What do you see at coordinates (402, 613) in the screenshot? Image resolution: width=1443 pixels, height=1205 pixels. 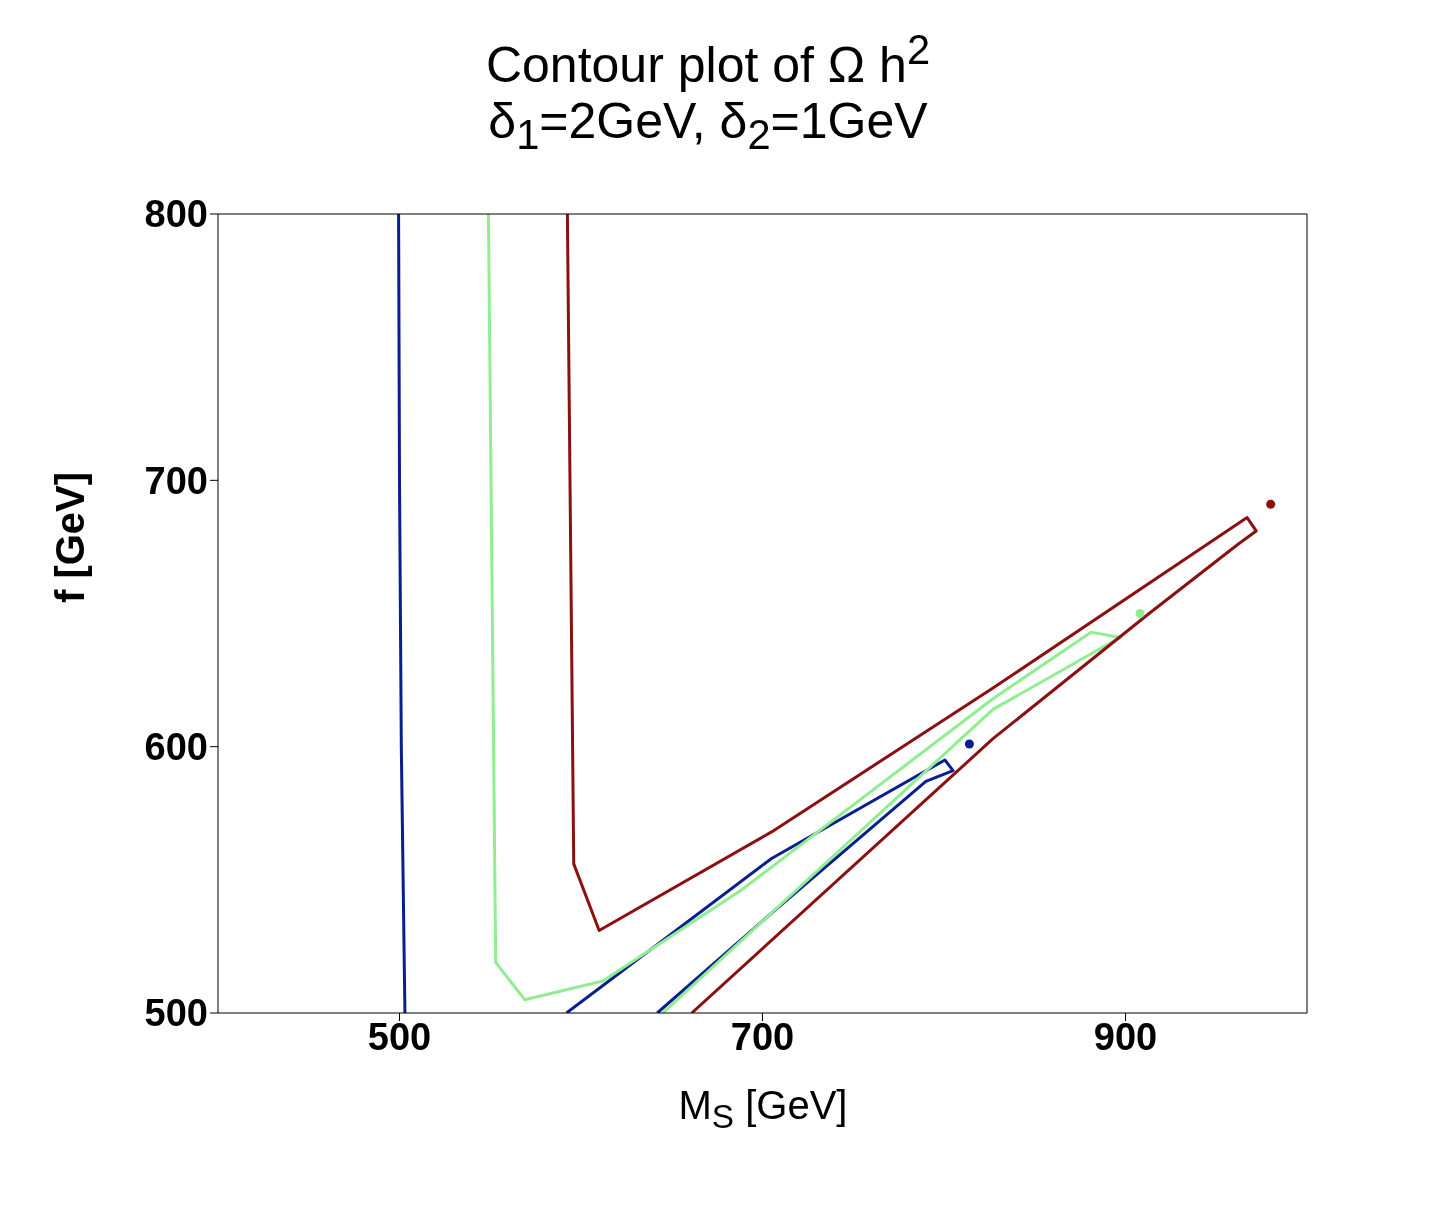 I see `line-series` at bounding box center [402, 613].